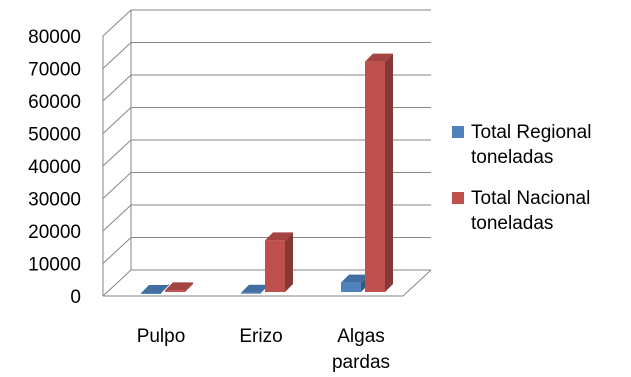 Image resolution: width=631 pixels, height=377 pixels. What do you see at coordinates (551, 145) in the screenshot?
I see `legend-label-regional: Total Regional toneladas` at bounding box center [551, 145].